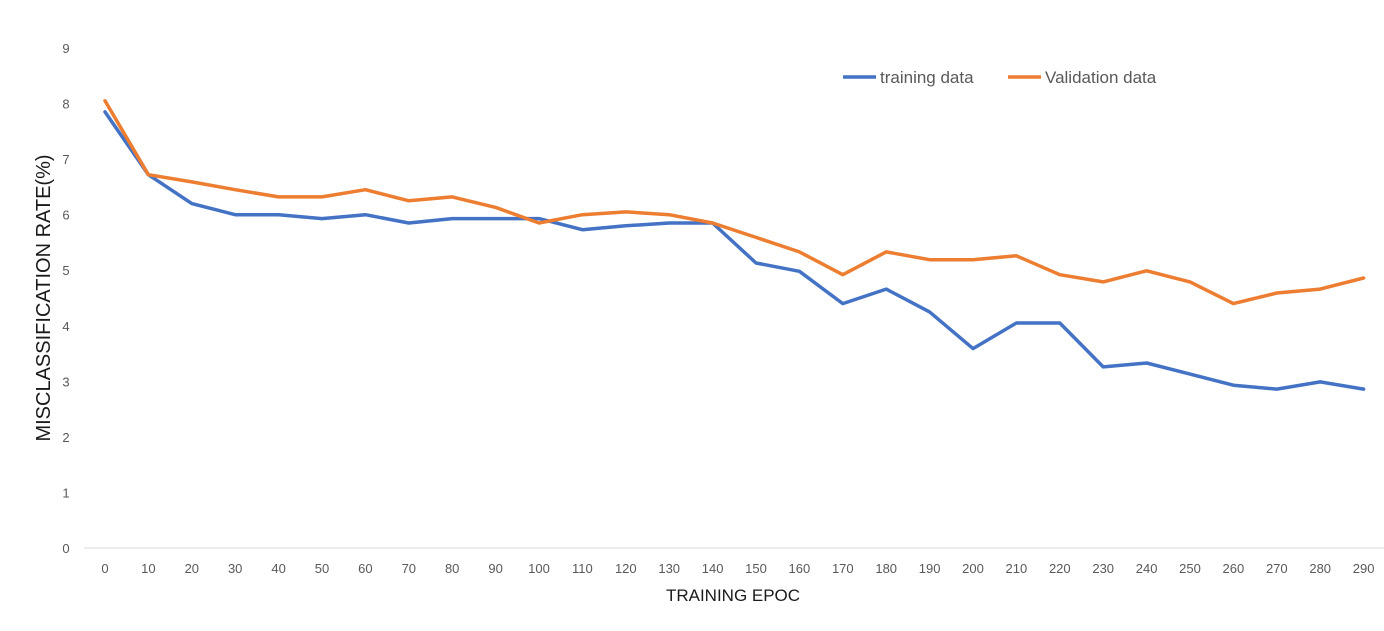 Image resolution: width=1384 pixels, height=631 pixels. Describe the element at coordinates (192, 568) in the screenshot. I see `x-tick-label: 20` at that location.